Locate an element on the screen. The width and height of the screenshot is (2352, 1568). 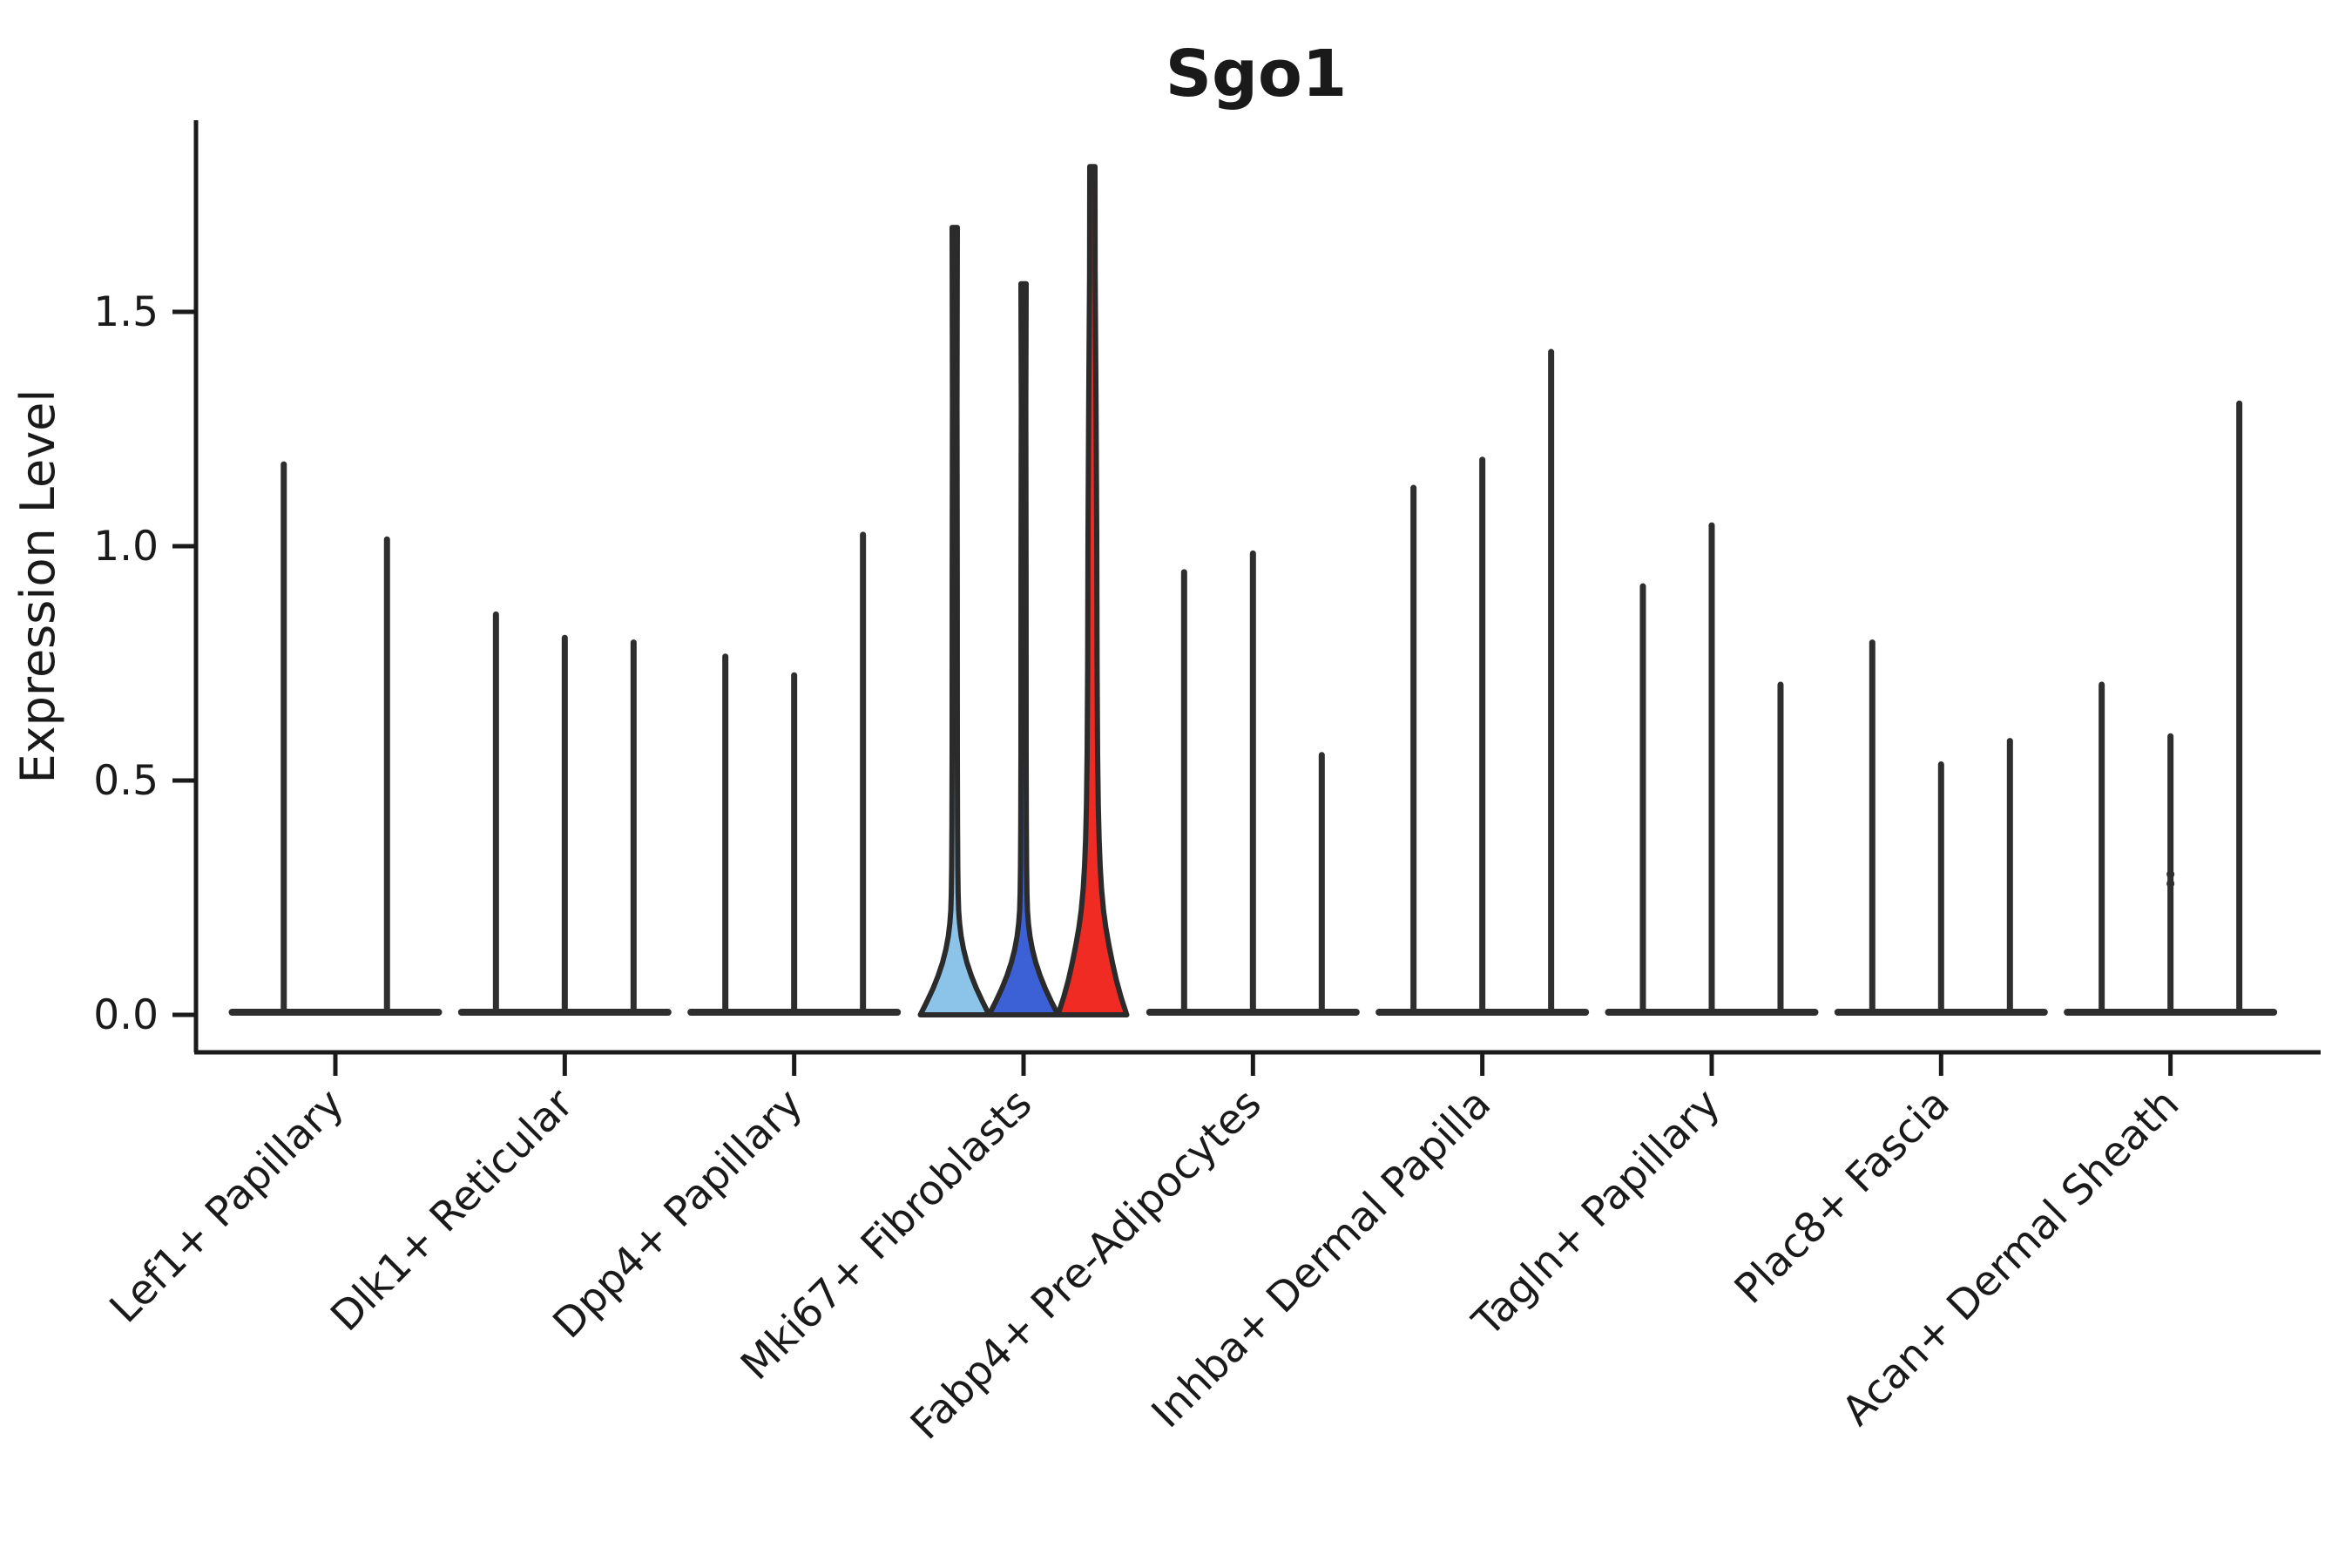
y-tick-label: 0.5 is located at coordinates (126, 781).